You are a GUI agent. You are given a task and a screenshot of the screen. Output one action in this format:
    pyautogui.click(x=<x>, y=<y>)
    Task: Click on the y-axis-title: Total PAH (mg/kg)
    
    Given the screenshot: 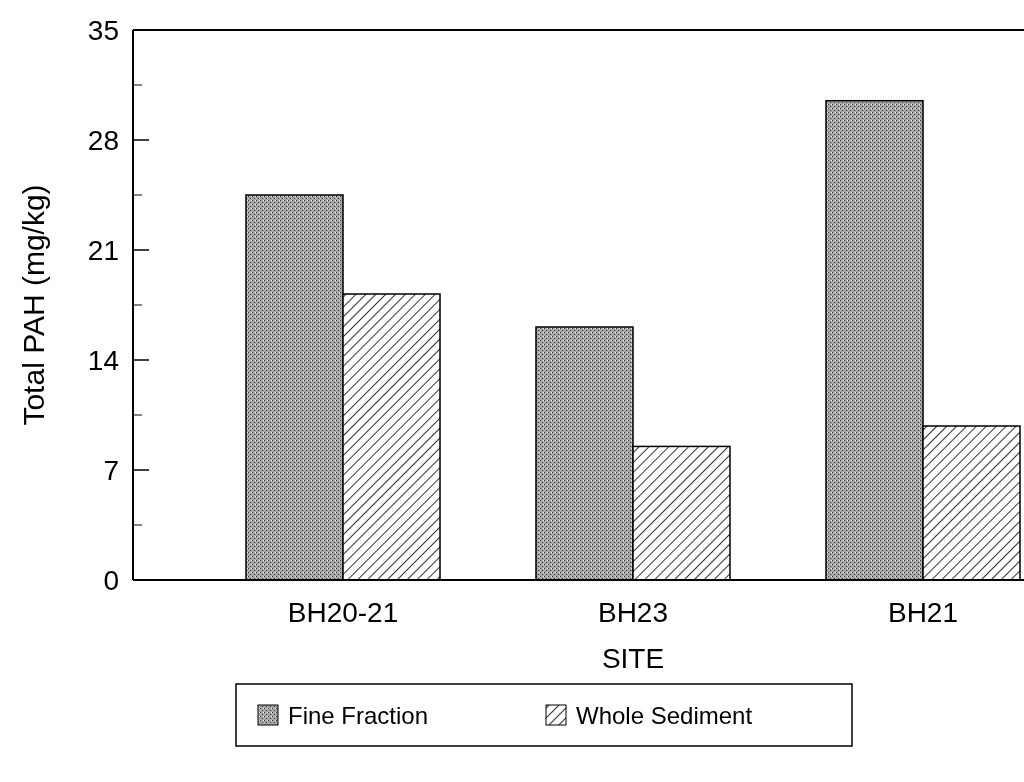 What is the action you would take?
    pyautogui.click(x=33, y=305)
    